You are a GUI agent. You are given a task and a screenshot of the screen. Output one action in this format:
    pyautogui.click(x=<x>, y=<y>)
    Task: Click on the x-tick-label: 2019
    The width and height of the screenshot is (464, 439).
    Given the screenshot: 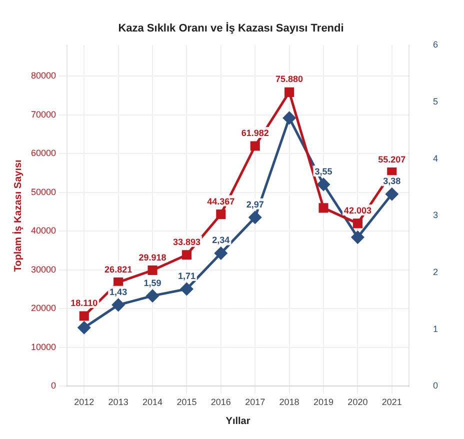 What is the action you would take?
    pyautogui.click(x=323, y=402)
    